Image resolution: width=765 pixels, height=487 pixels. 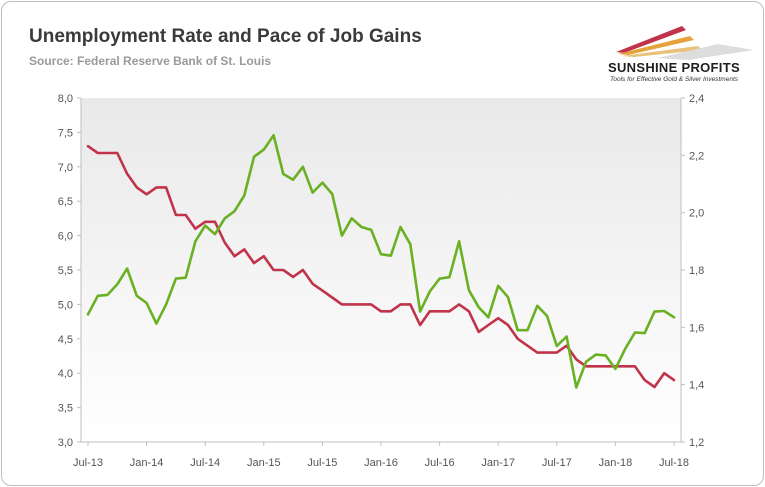 I want to click on left-tick-label: 4,5, so click(x=65, y=340).